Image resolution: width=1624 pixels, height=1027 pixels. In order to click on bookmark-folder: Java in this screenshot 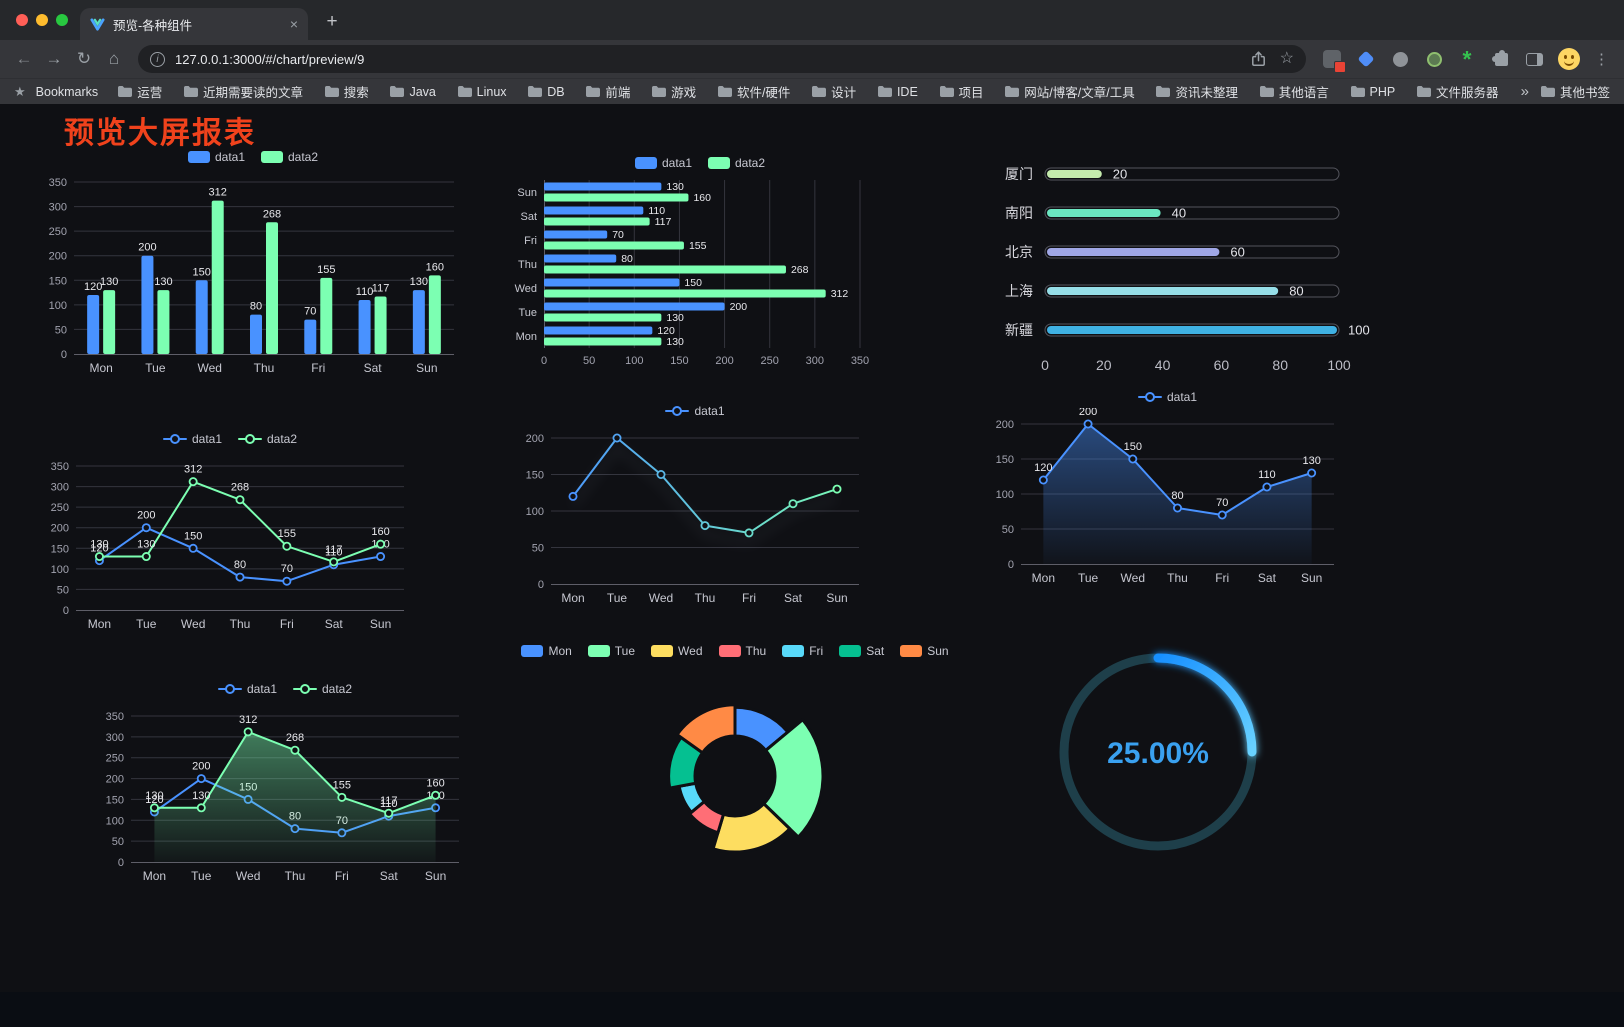, I will do `click(413, 92)`.